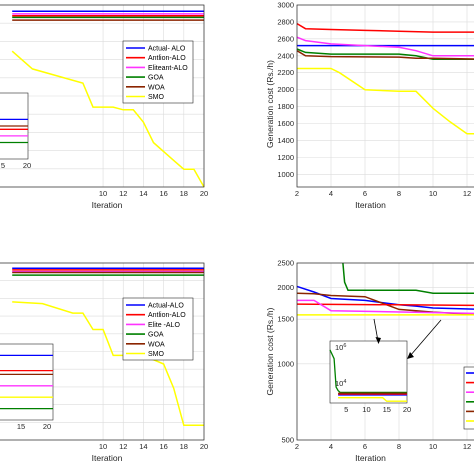 This screenshot has height=474, width=474. Describe the element at coordinates (285, 140) in the screenshot. I see `y-tick-label: 1400` at that location.